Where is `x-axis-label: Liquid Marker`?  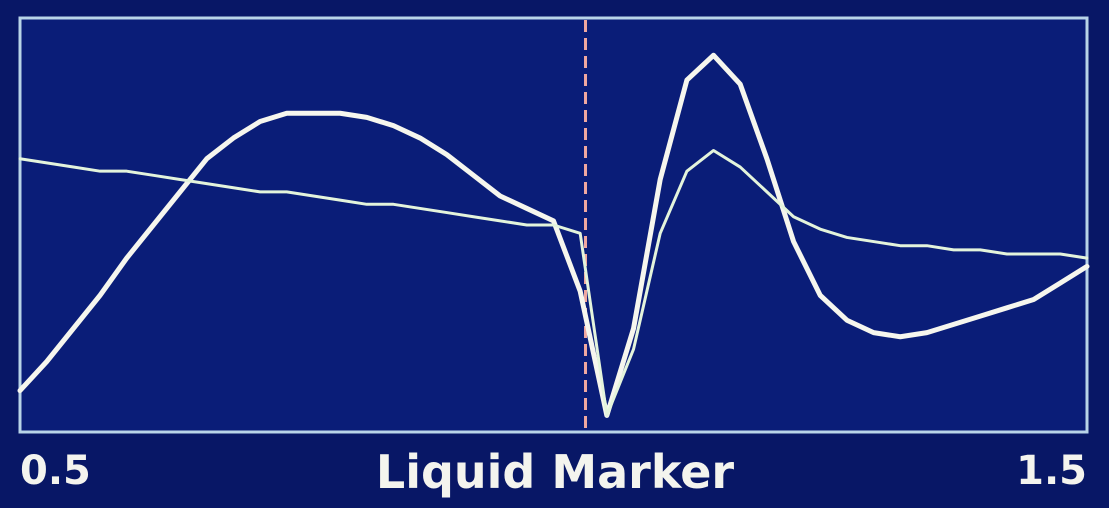 x-axis-label: Liquid Marker is located at coordinates (555, 472).